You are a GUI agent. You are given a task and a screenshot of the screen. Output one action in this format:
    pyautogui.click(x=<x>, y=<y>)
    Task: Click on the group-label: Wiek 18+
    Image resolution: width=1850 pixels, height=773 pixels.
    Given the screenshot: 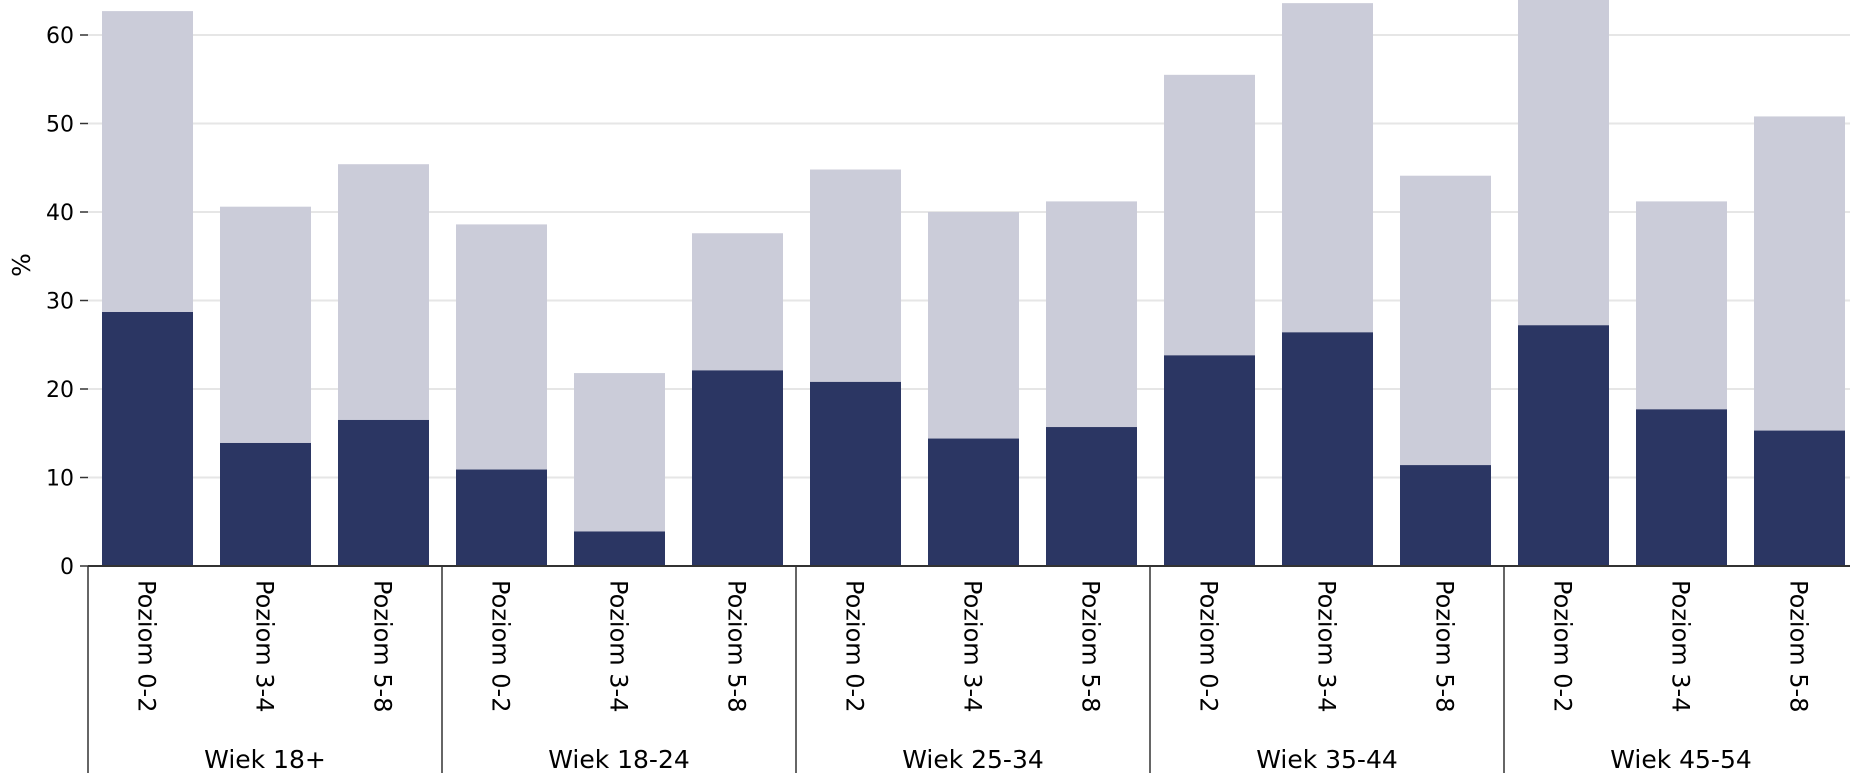 What is the action you would take?
    pyautogui.click(x=265, y=759)
    